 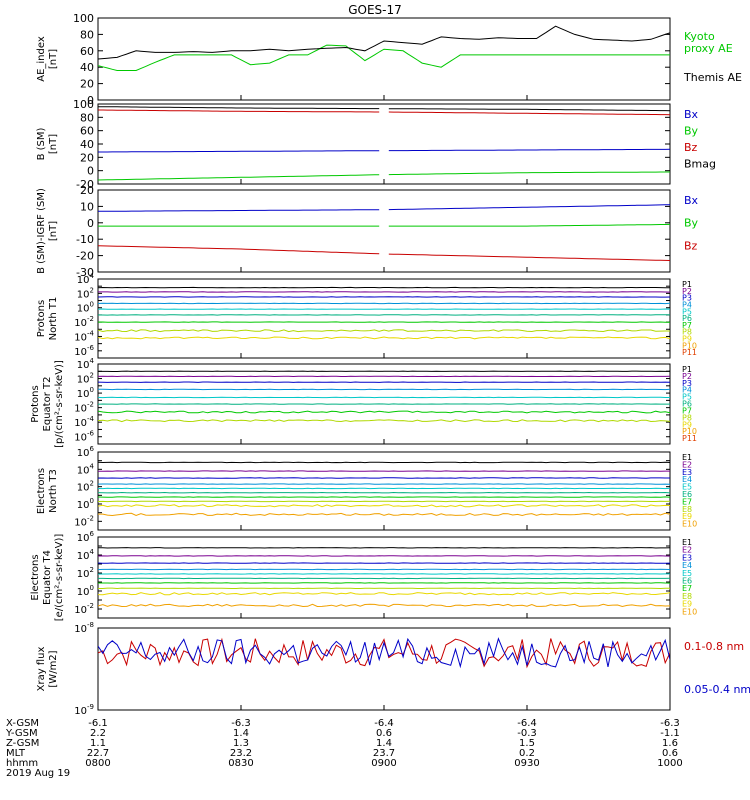 I want to click on y-axis-label: [nT], so click(x=53, y=144).